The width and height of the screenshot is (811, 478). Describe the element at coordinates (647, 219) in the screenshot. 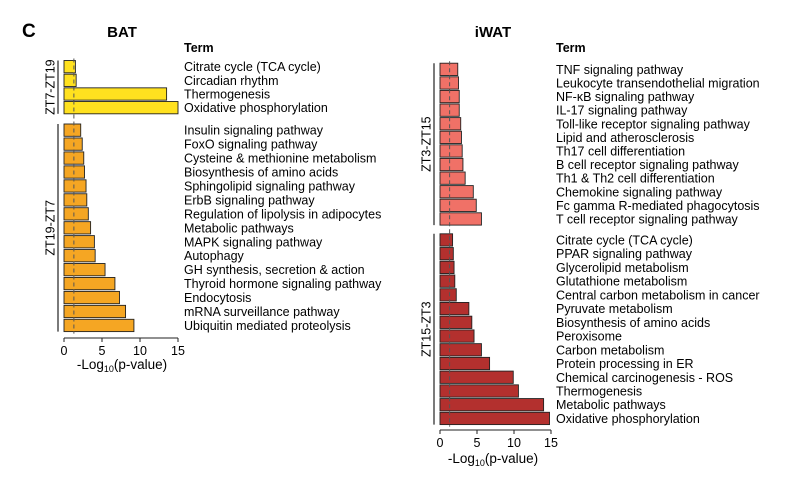

I see `term-label: T cell receptor signaling pathway` at that location.